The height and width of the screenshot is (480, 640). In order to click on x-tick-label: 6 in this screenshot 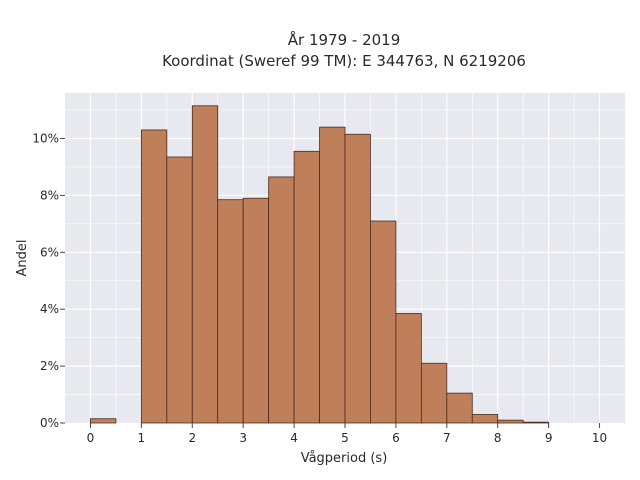, I will do `click(396, 438)`.